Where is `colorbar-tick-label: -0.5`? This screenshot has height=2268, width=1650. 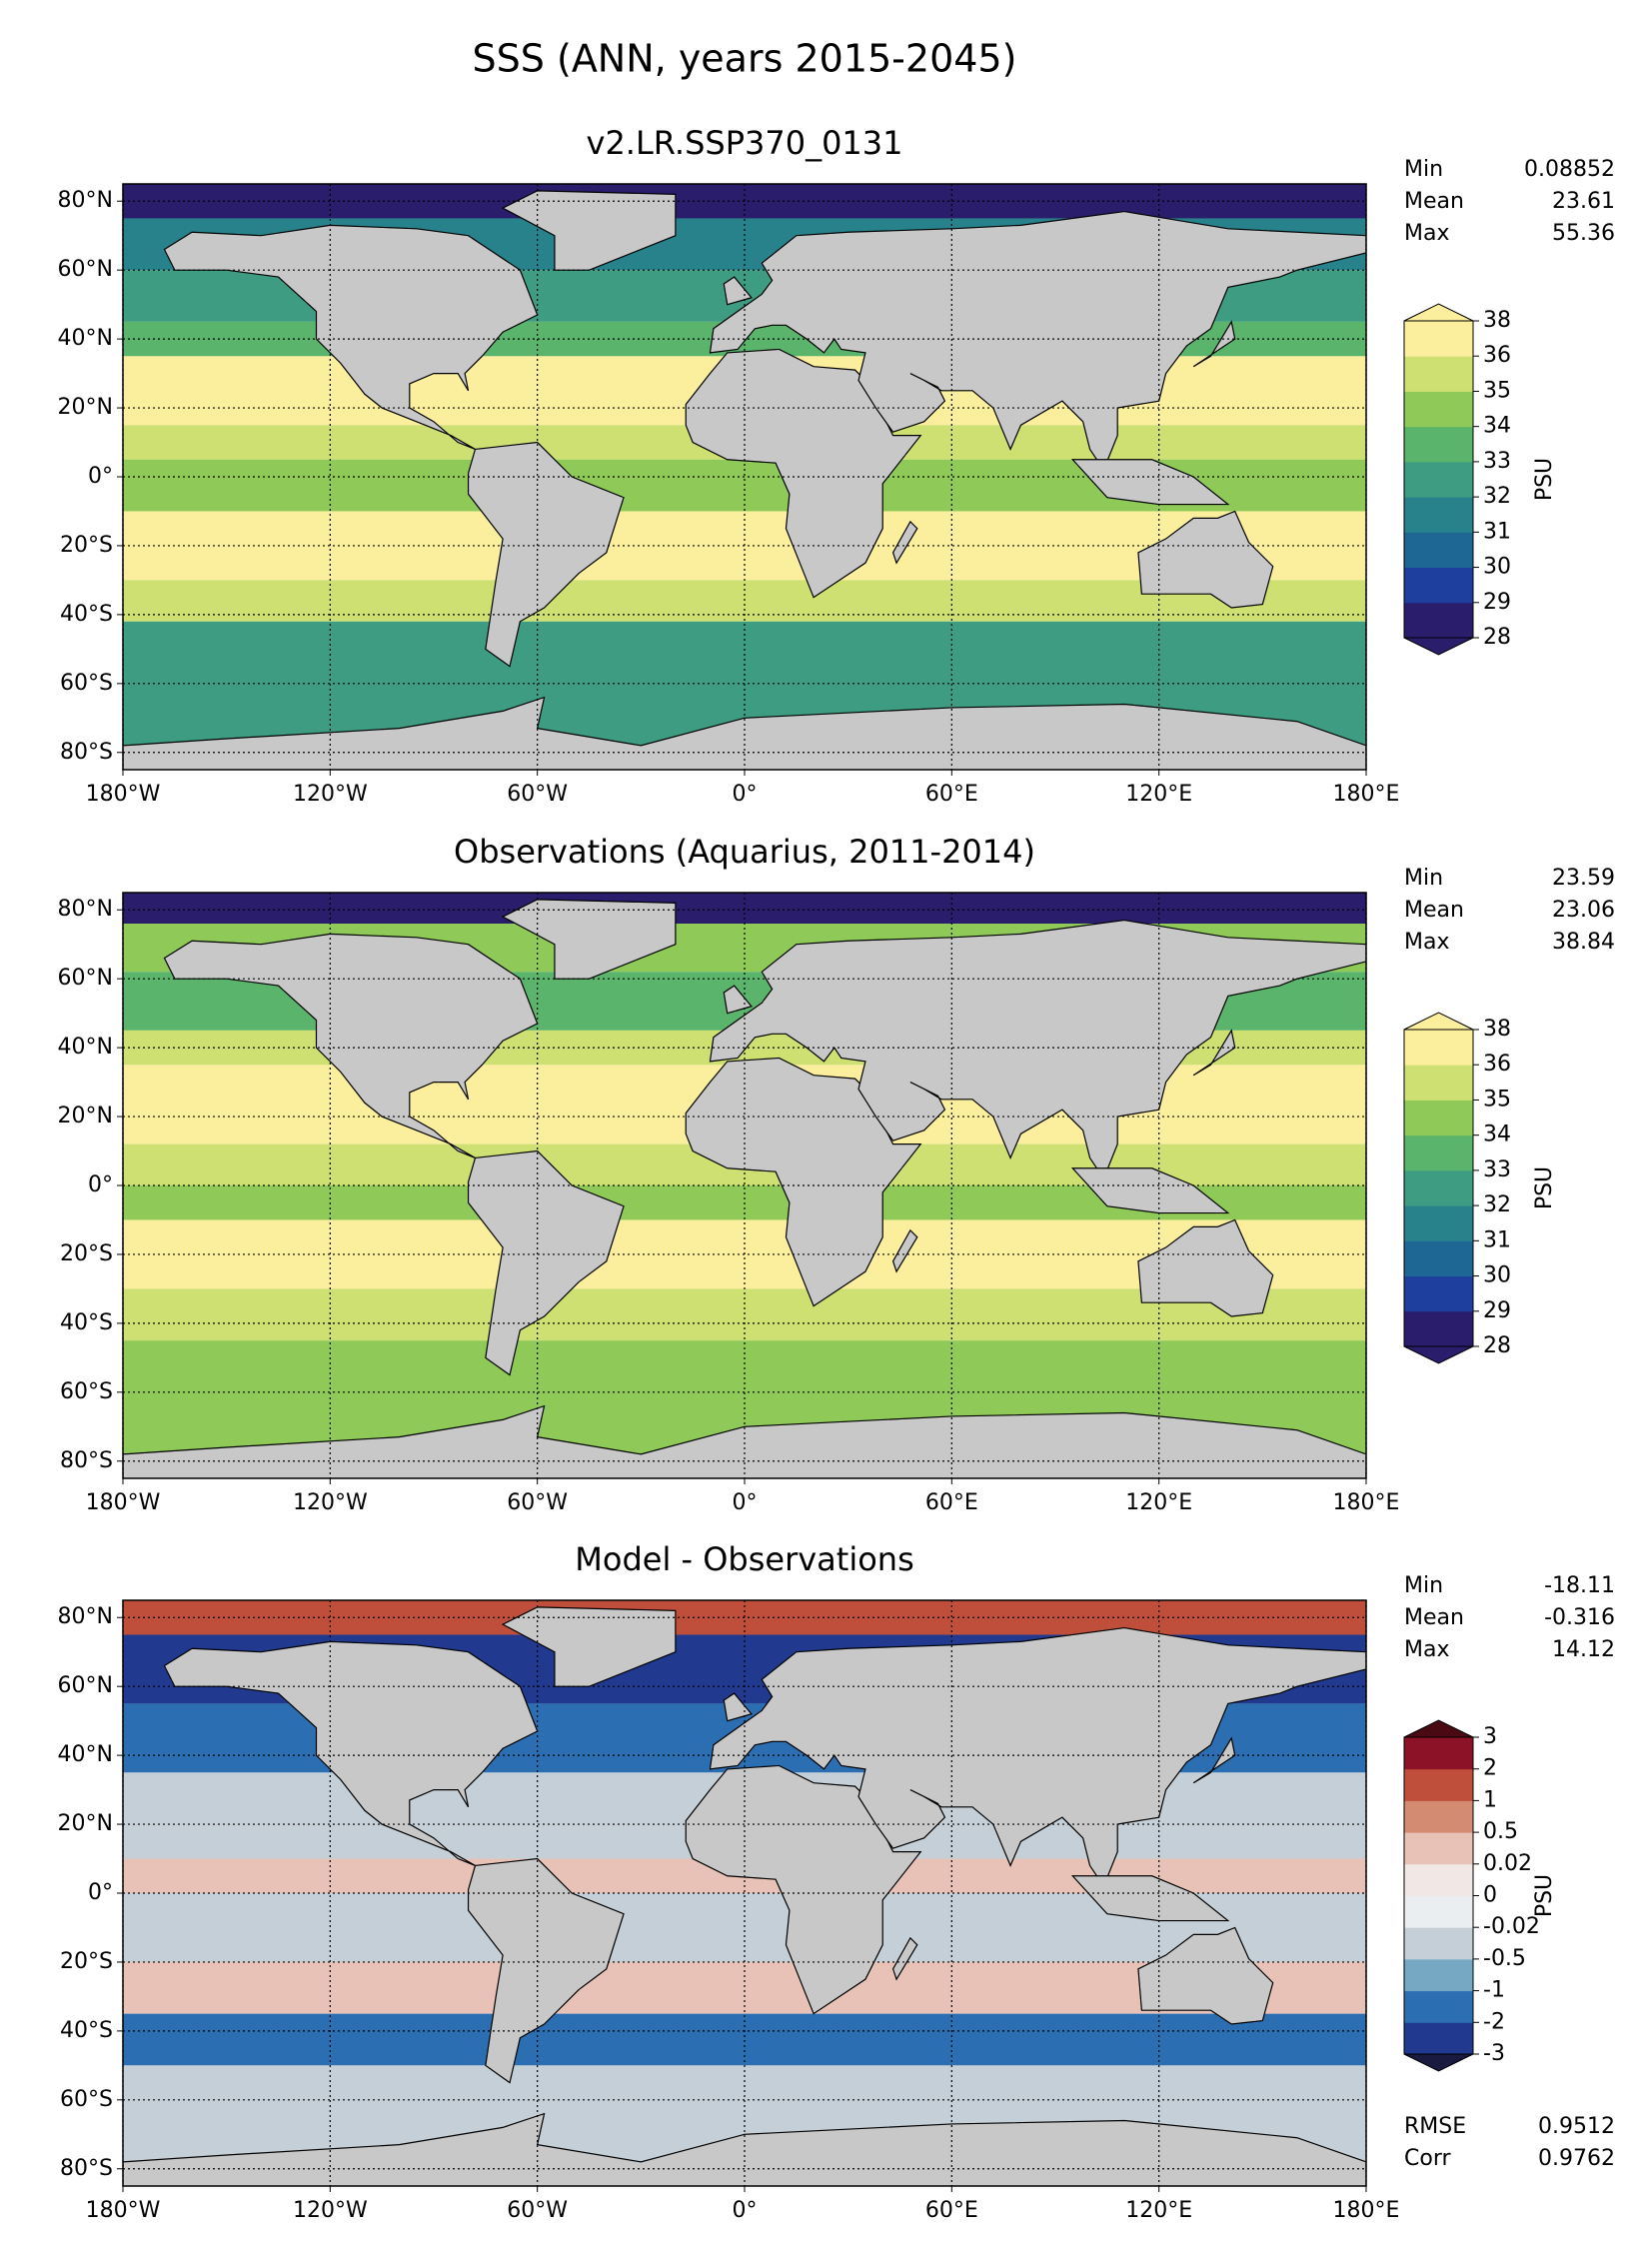
colorbar-tick-label: -0.5 is located at coordinates (1504, 1959).